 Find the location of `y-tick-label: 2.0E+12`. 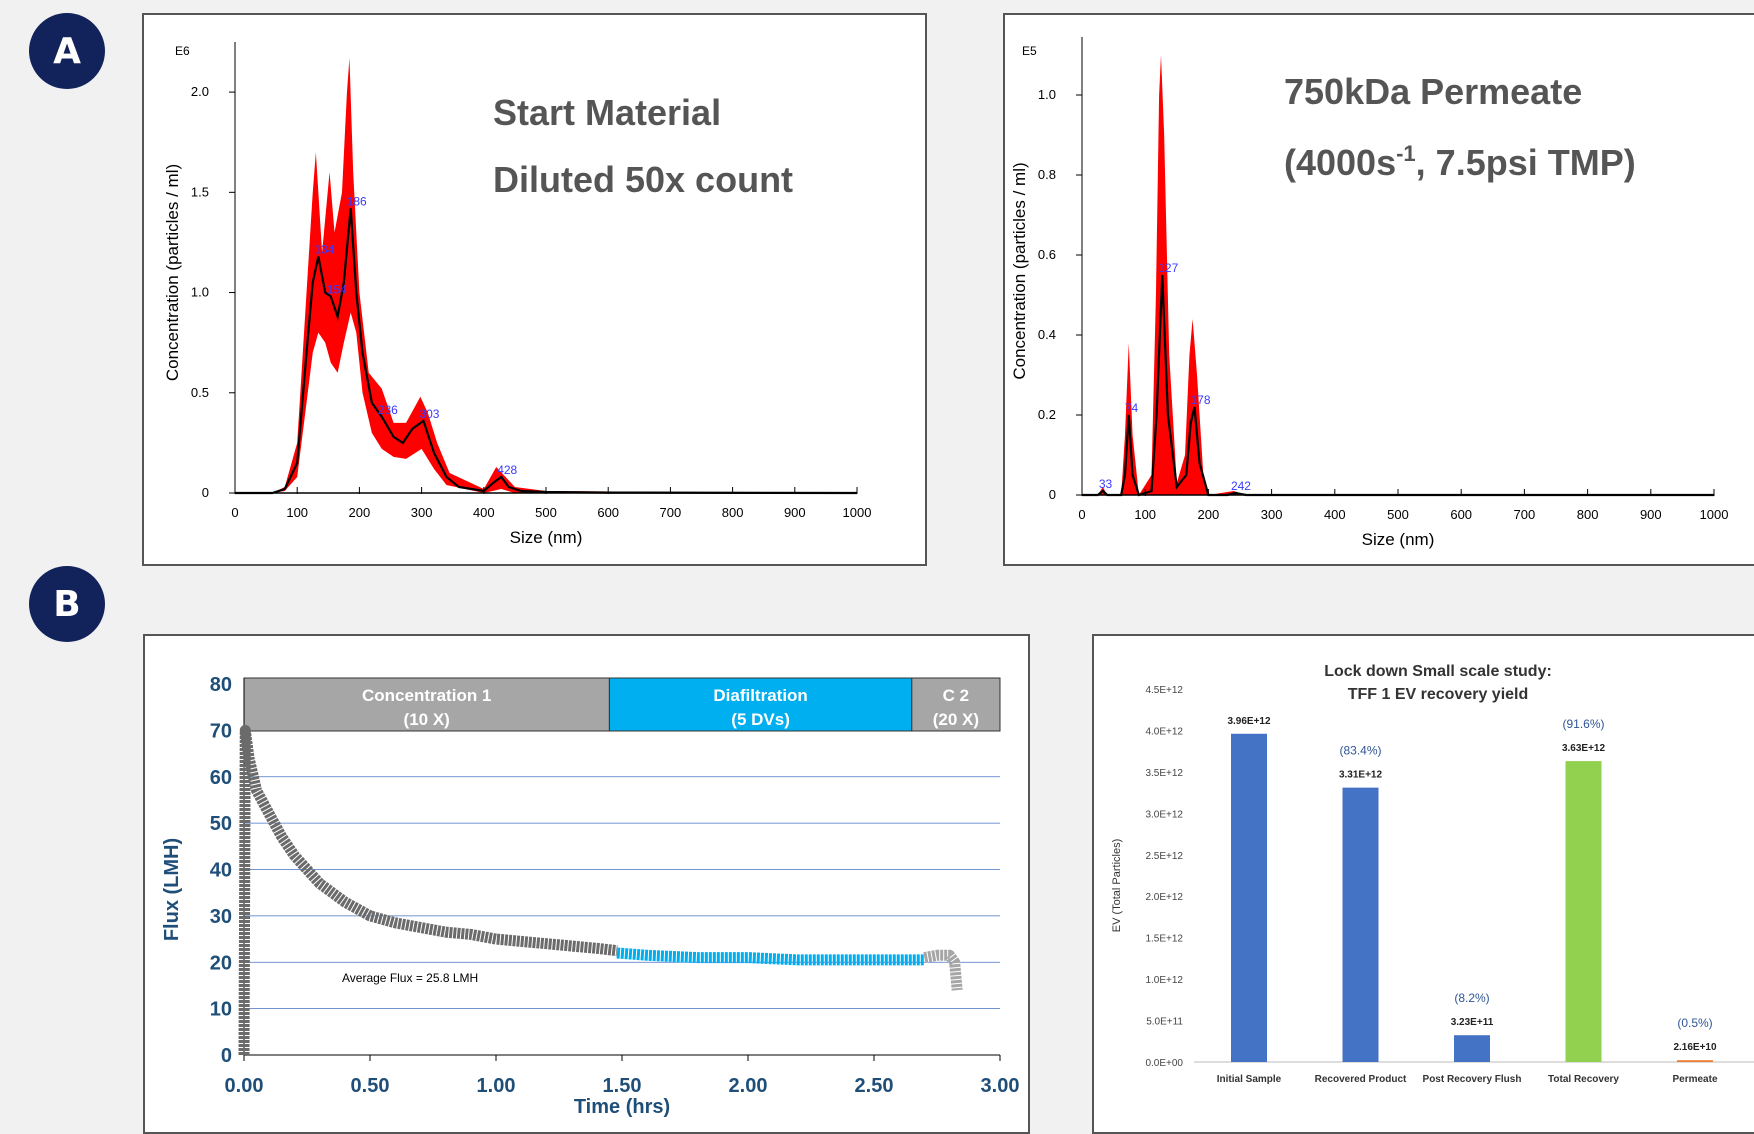

y-tick-label: 2.0E+12 is located at coordinates (1164, 897).